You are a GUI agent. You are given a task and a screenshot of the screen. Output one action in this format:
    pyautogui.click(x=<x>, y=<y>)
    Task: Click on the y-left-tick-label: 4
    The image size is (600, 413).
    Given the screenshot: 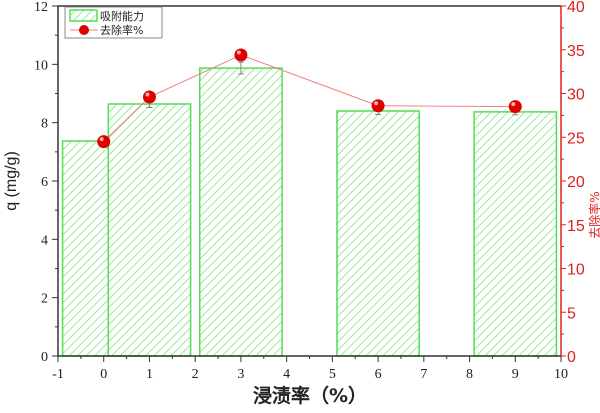 What is the action you would take?
    pyautogui.click(x=44, y=240)
    